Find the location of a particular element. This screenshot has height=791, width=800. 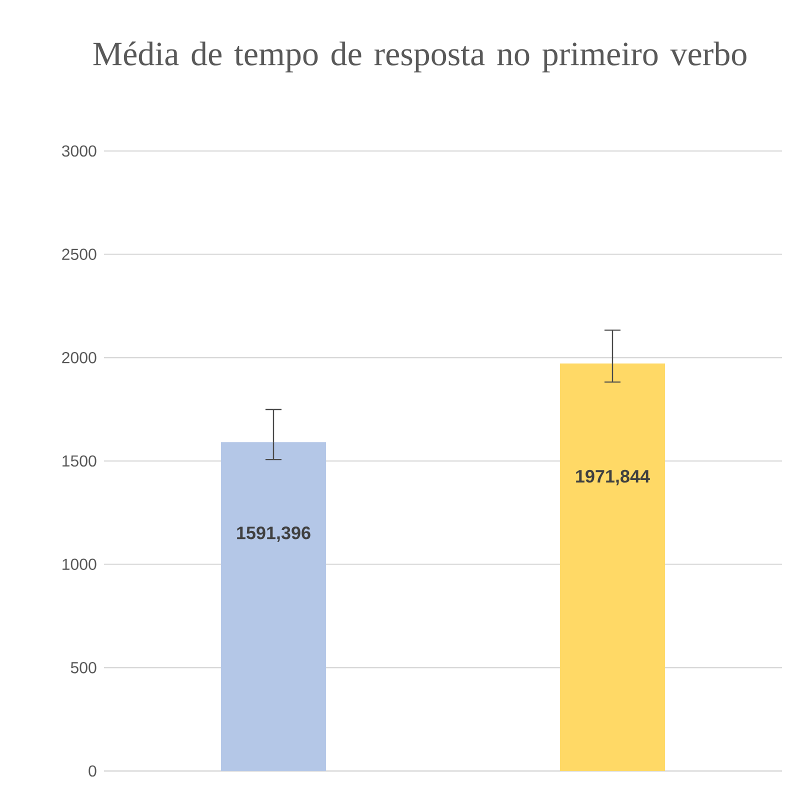

y-tick-label: 2500 is located at coordinates (79, 254).